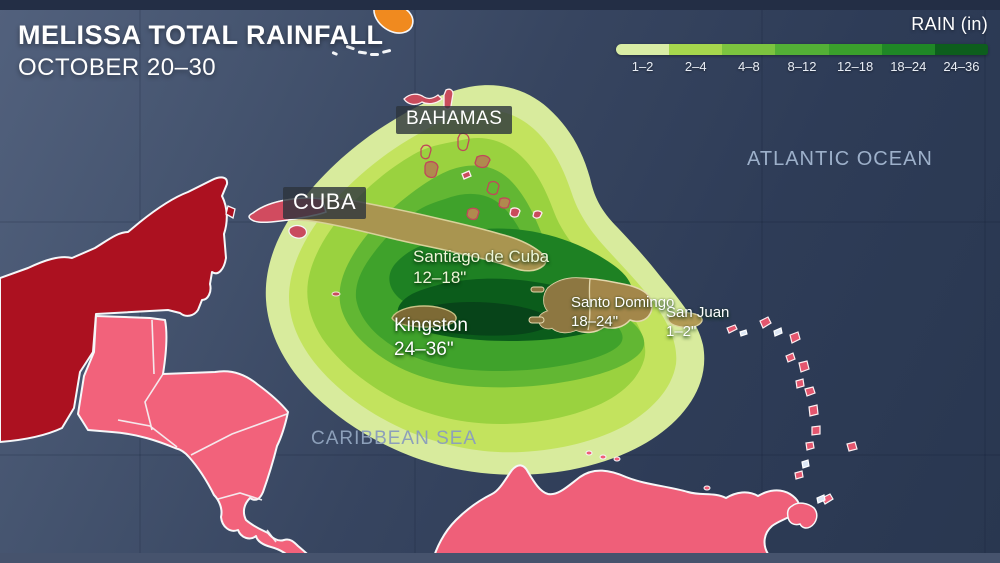 Image resolution: width=1000 pixels, height=563 pixels. I want to click on bahamas-label: BAHAMAS, so click(454, 120).